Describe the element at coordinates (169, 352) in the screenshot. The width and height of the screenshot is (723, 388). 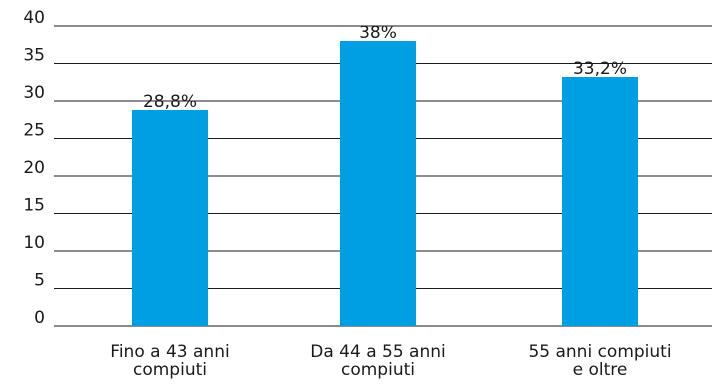
I see `category-label-line: Fino a 43 anni` at that location.